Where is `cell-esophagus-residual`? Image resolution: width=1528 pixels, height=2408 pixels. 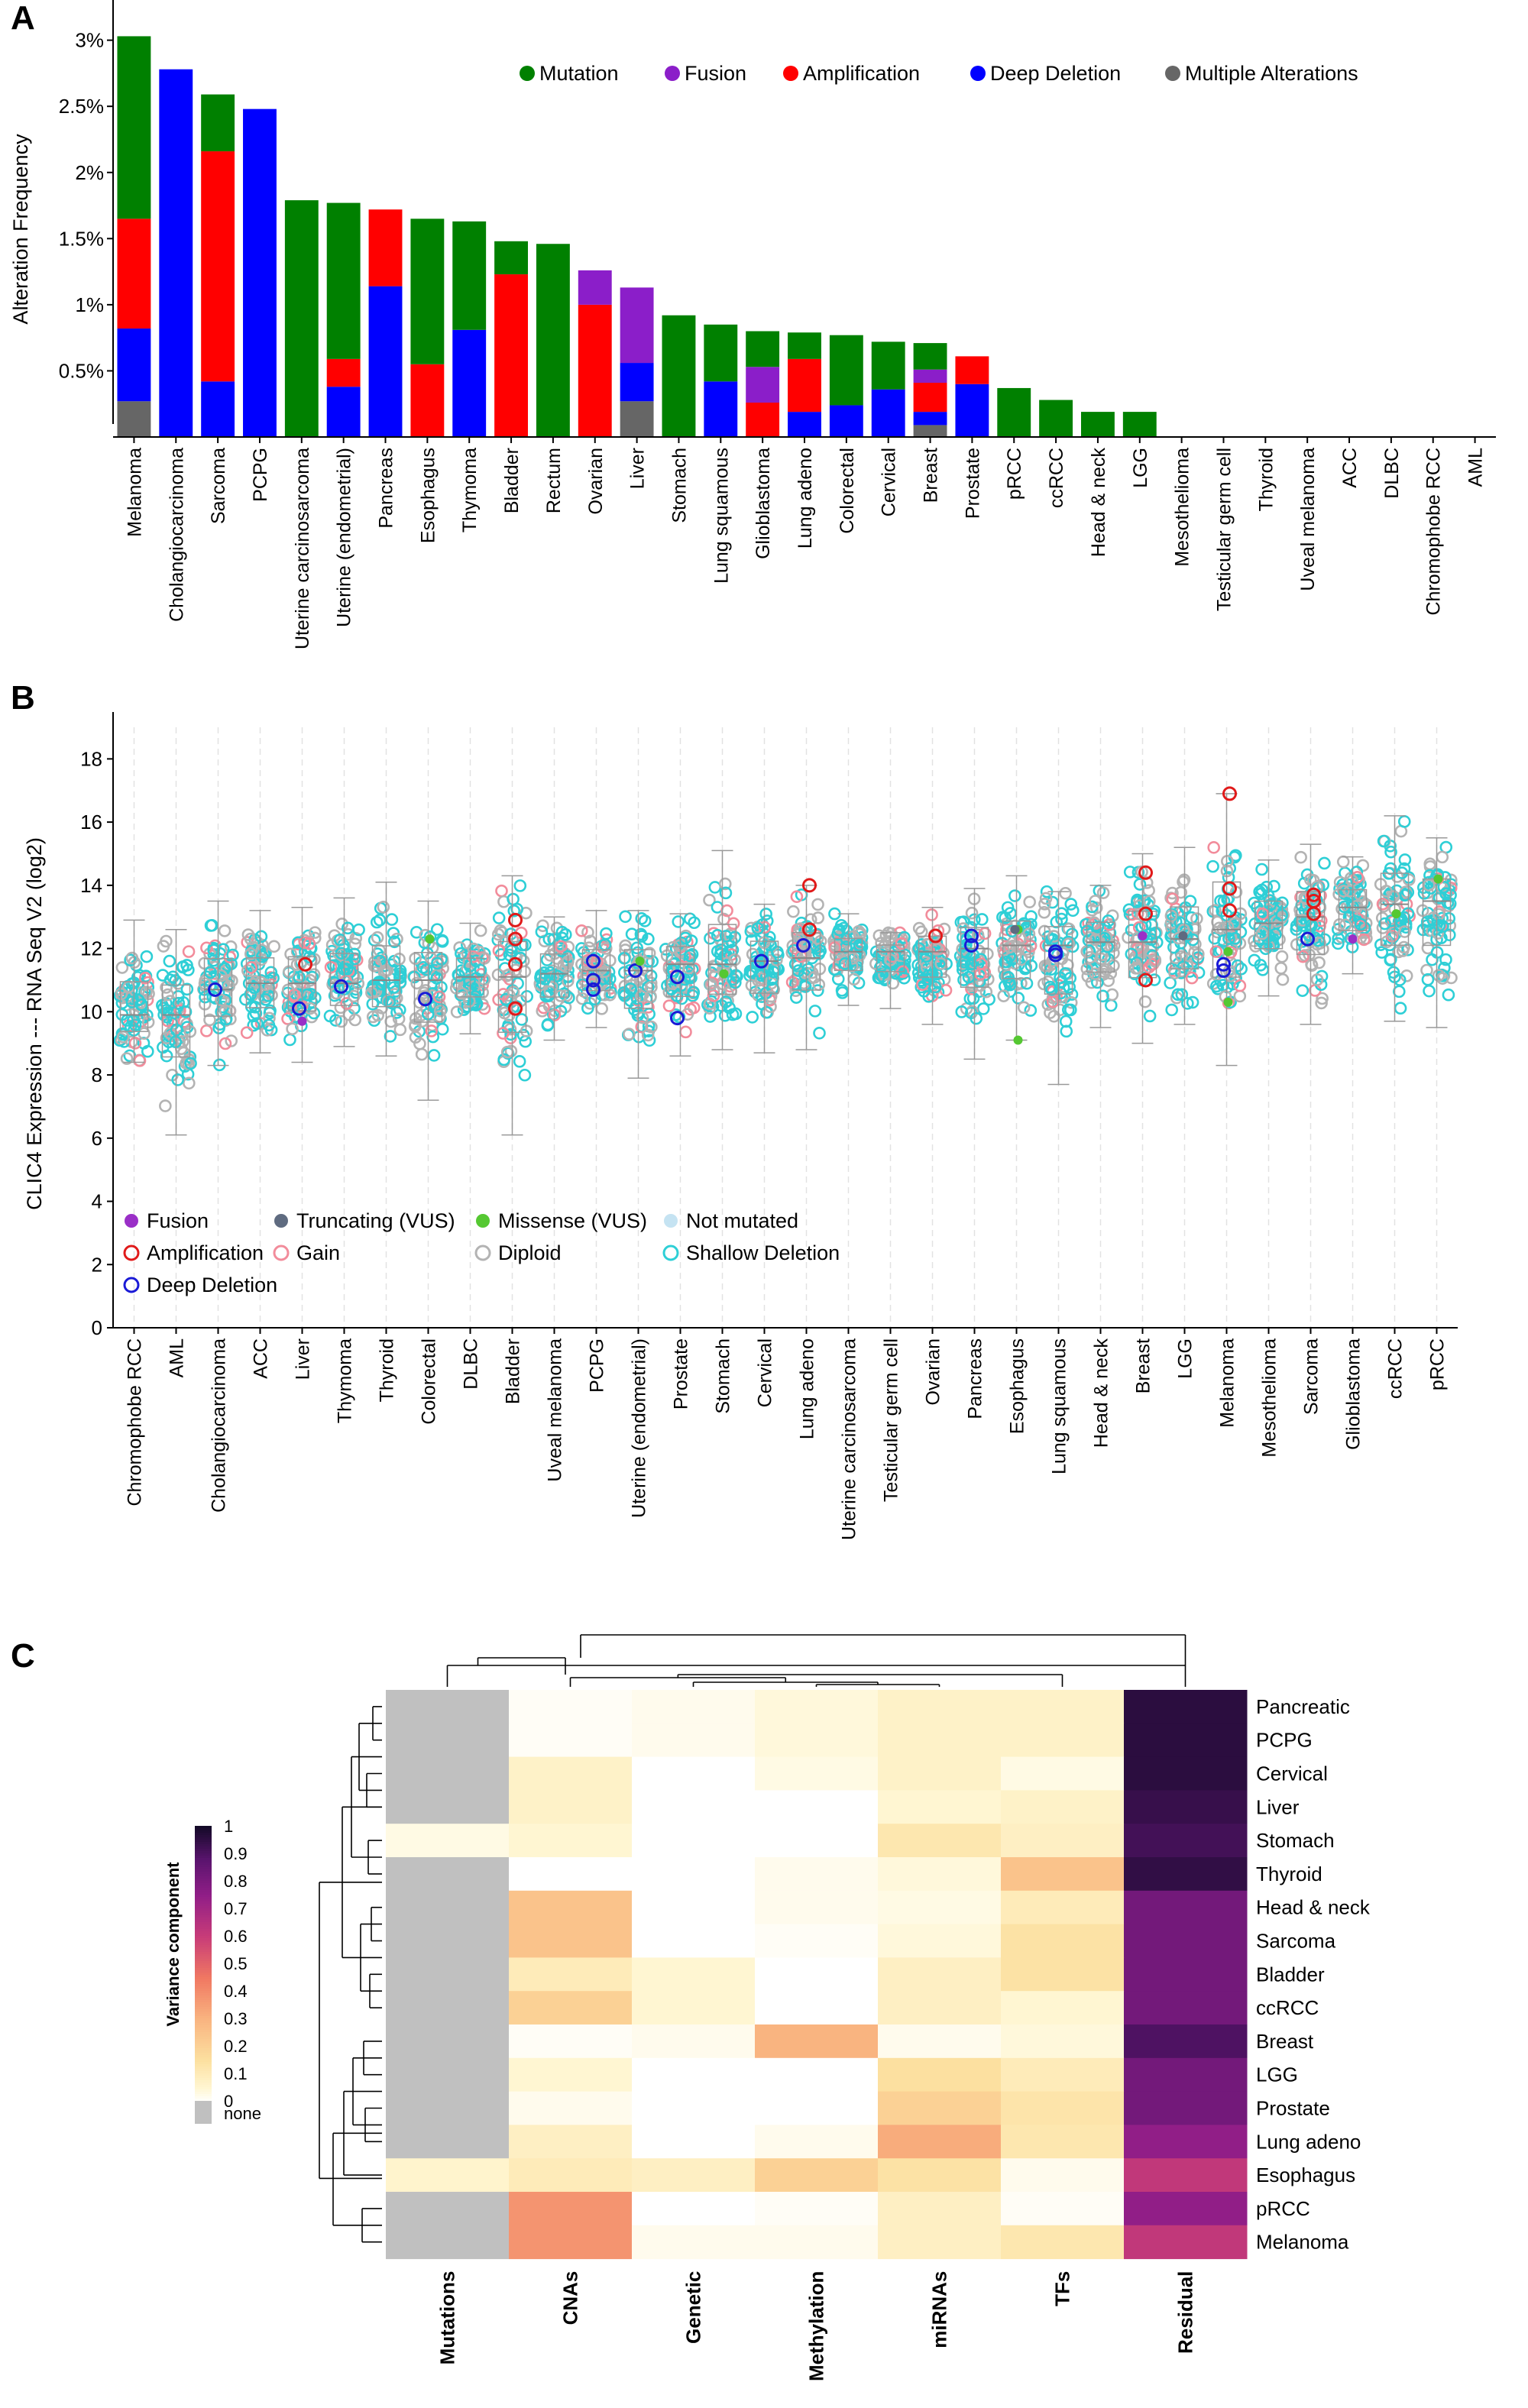 cell-esophagus-residual is located at coordinates (1186, 2175).